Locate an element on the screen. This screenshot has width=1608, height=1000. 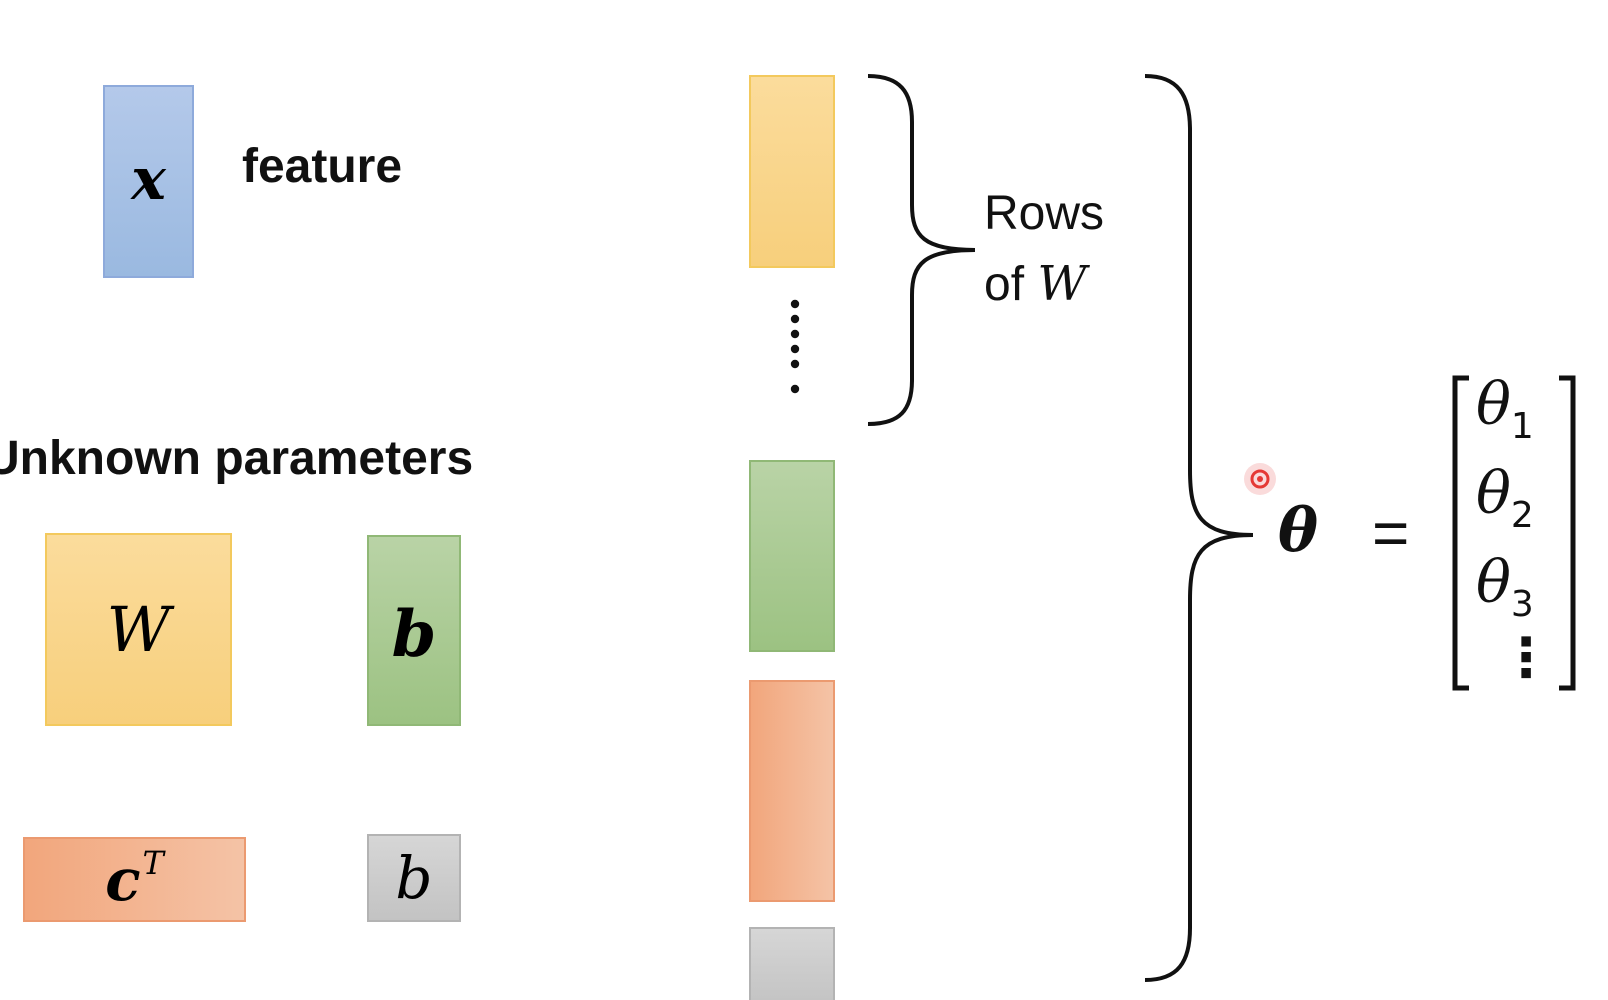
equals-sign: = is located at coordinates (1391, 533).